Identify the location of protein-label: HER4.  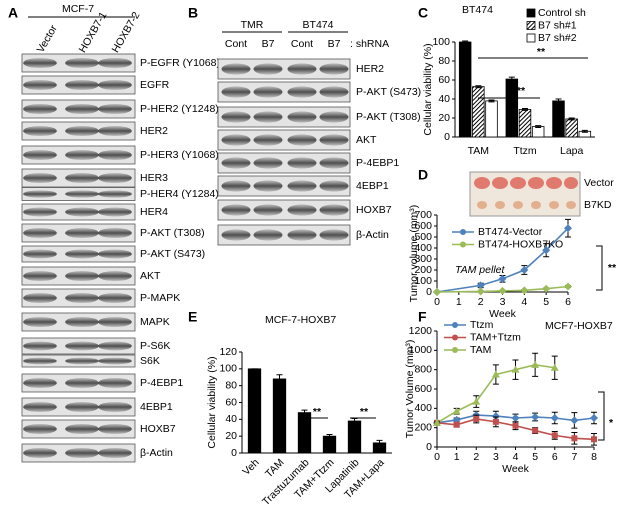
(154, 212).